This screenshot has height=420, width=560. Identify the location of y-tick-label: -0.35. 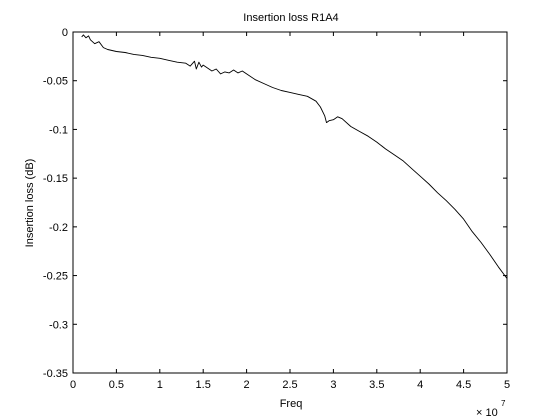
(55, 374).